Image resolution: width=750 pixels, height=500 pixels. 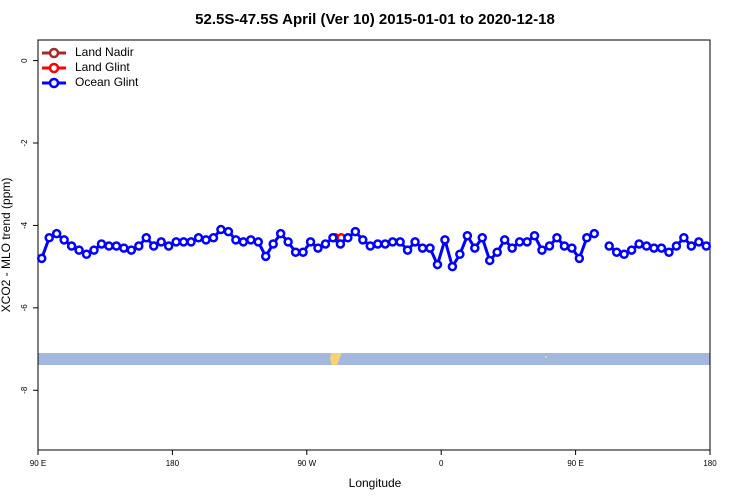 I want to click on ocean-strip, so click(x=374, y=359).